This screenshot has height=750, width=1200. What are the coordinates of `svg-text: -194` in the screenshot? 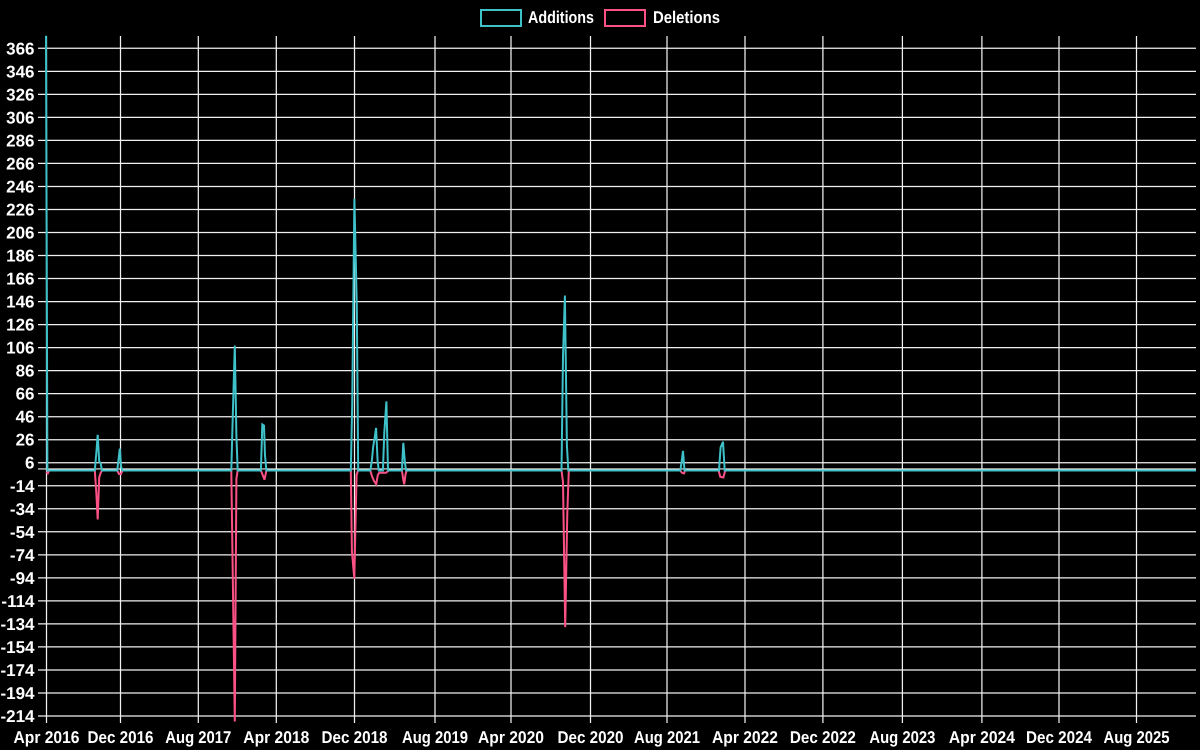 It's located at (17, 693).